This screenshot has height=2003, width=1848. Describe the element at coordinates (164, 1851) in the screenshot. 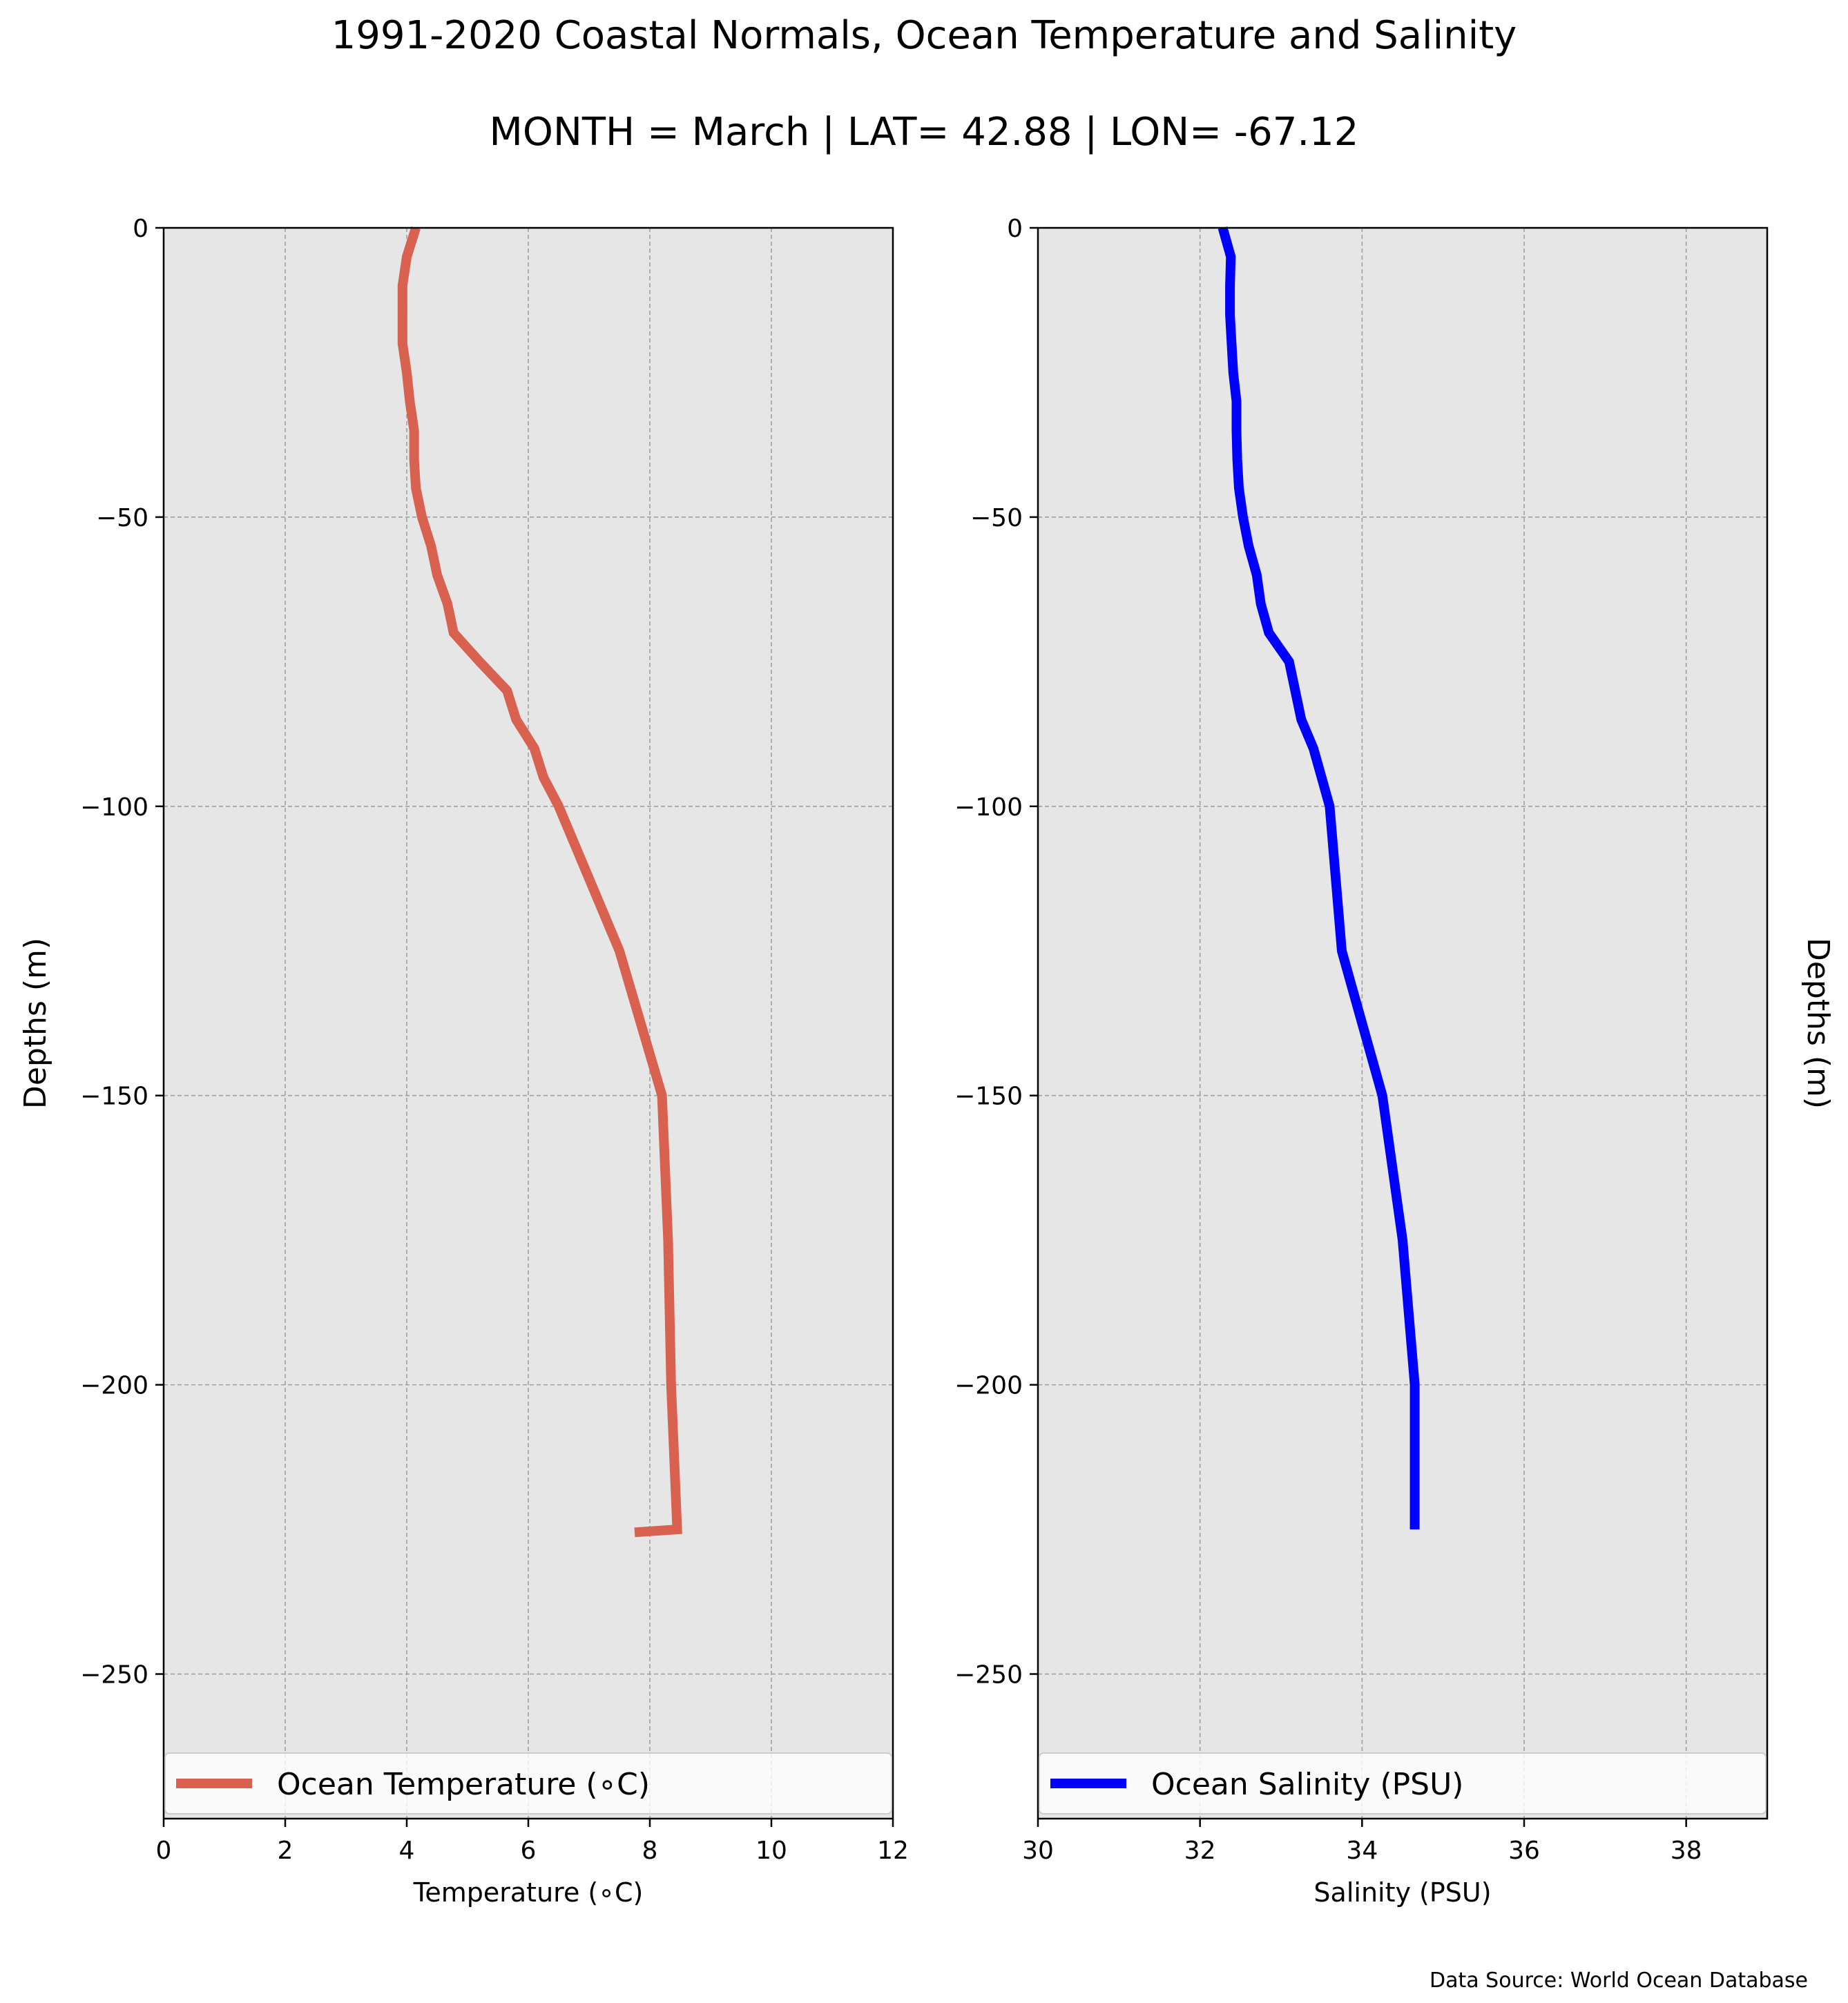

I see `x-tick-label: 0` at that location.